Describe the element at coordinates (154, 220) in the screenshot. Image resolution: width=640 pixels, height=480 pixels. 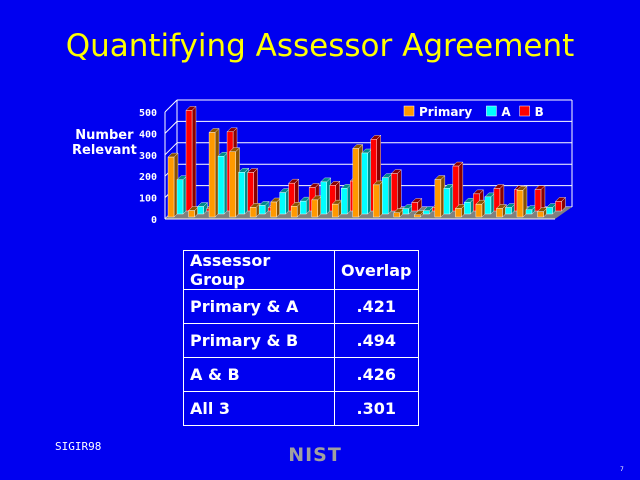
I see `y-tick-label: 0` at that location.